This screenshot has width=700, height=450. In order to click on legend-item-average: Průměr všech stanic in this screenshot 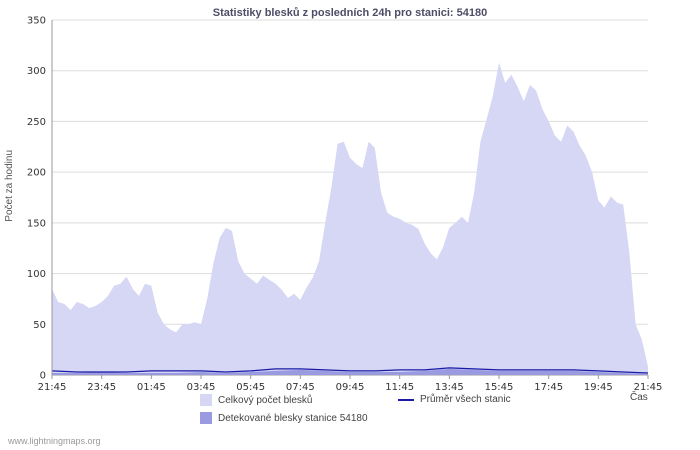, I will do `click(454, 399)`.